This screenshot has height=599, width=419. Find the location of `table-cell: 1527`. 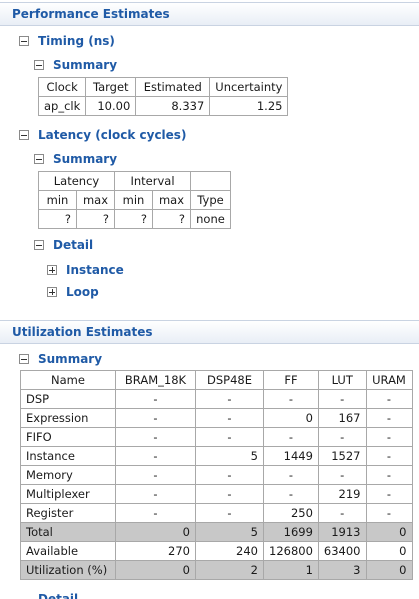

table-cell: 1527 is located at coordinates (342, 456).